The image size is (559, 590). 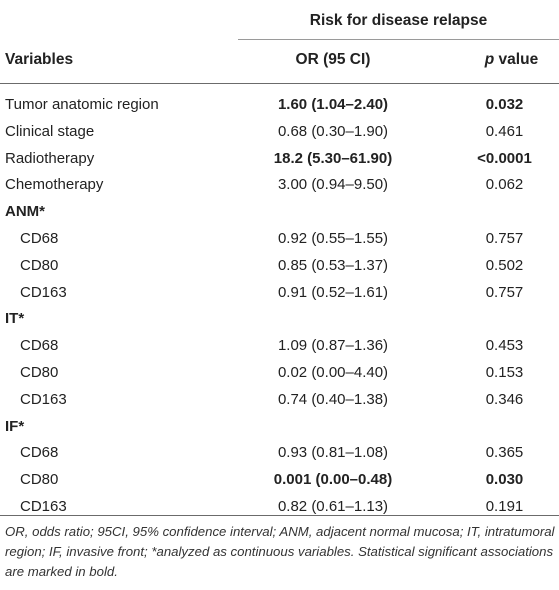 I want to click on table-row: CD163 0.91 (0.52–1.61) 0.757, so click(x=279, y=293).